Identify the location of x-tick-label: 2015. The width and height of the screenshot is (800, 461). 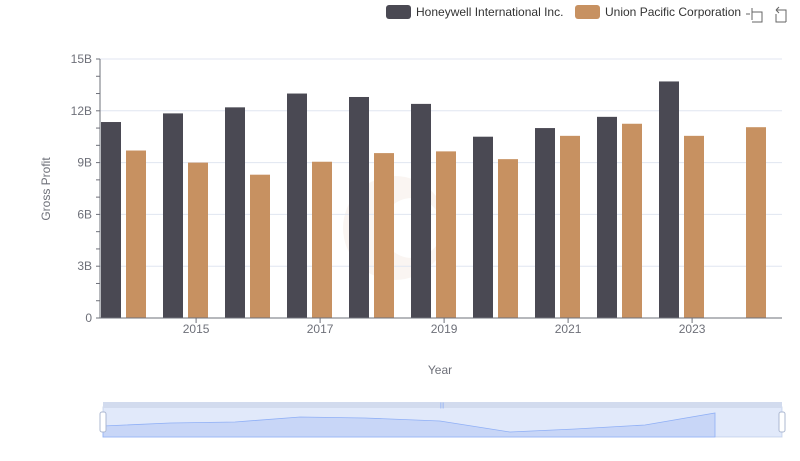
(196, 329).